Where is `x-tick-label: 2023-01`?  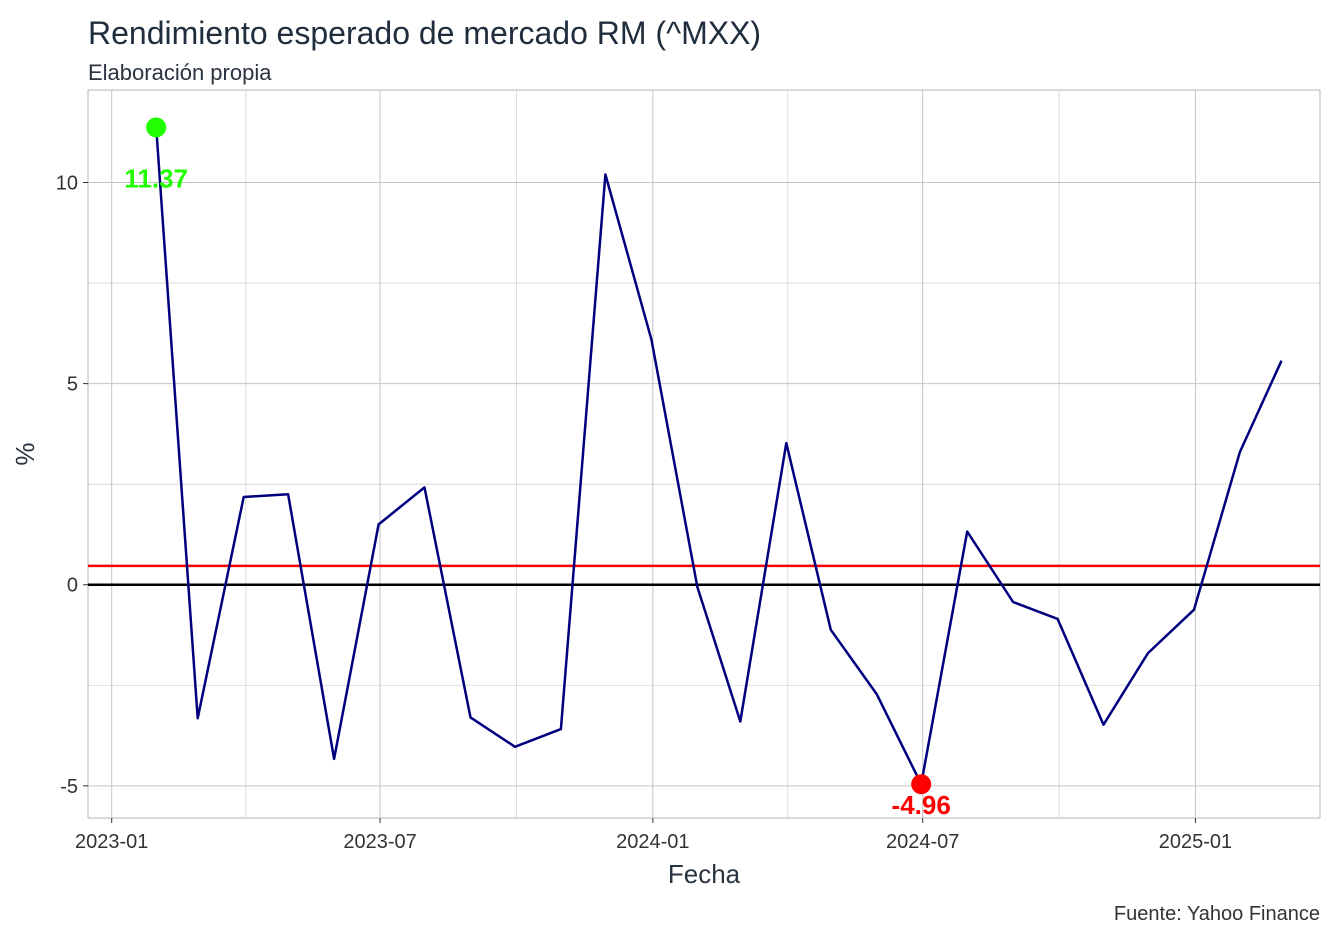
x-tick-label: 2023-01 is located at coordinates (111, 842).